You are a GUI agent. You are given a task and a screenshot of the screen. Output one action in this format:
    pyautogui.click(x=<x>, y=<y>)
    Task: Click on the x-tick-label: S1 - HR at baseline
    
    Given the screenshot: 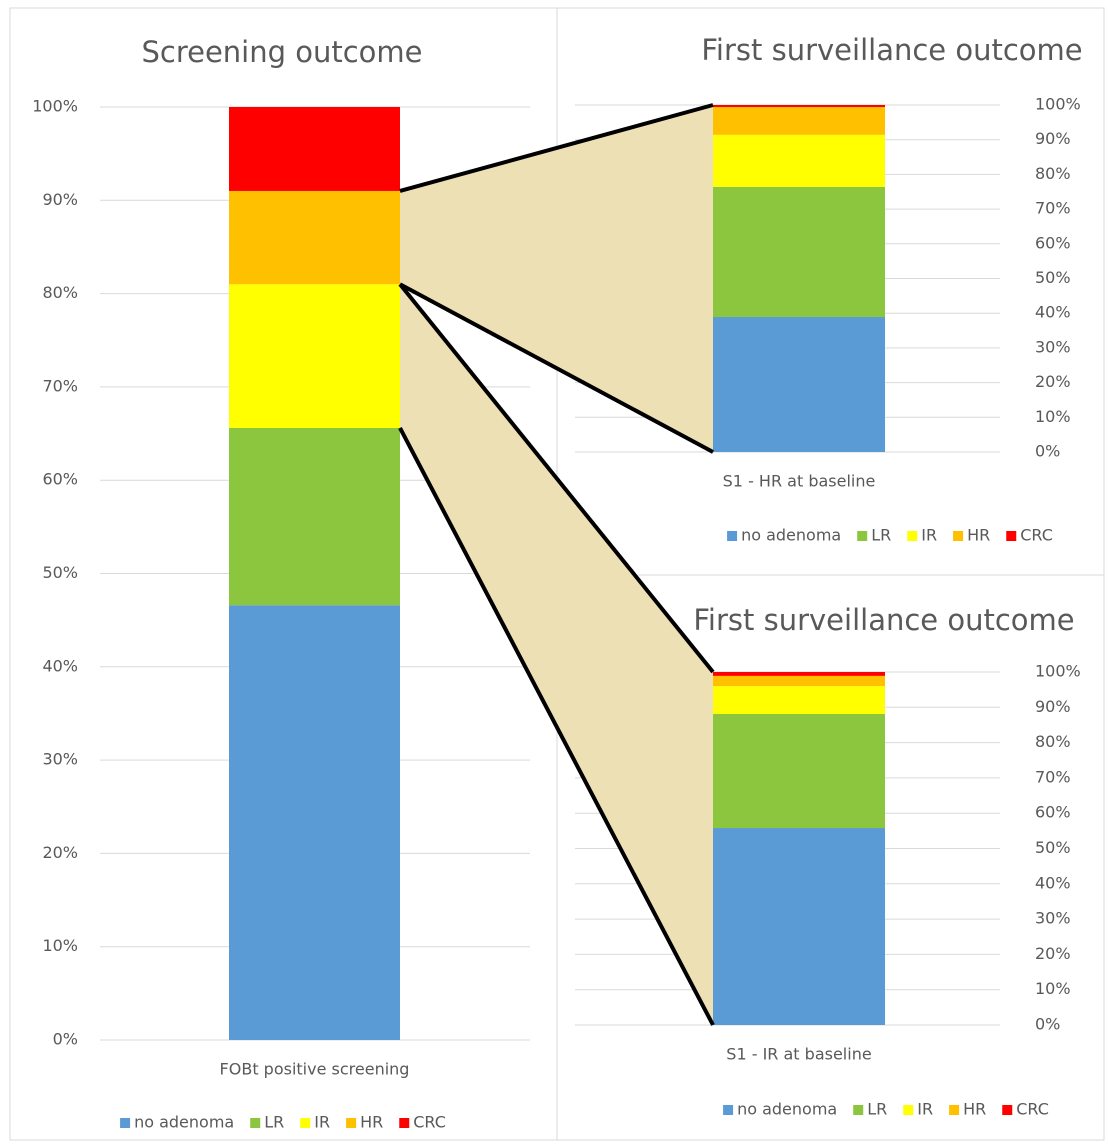 What is the action you would take?
    pyautogui.click(x=799, y=481)
    